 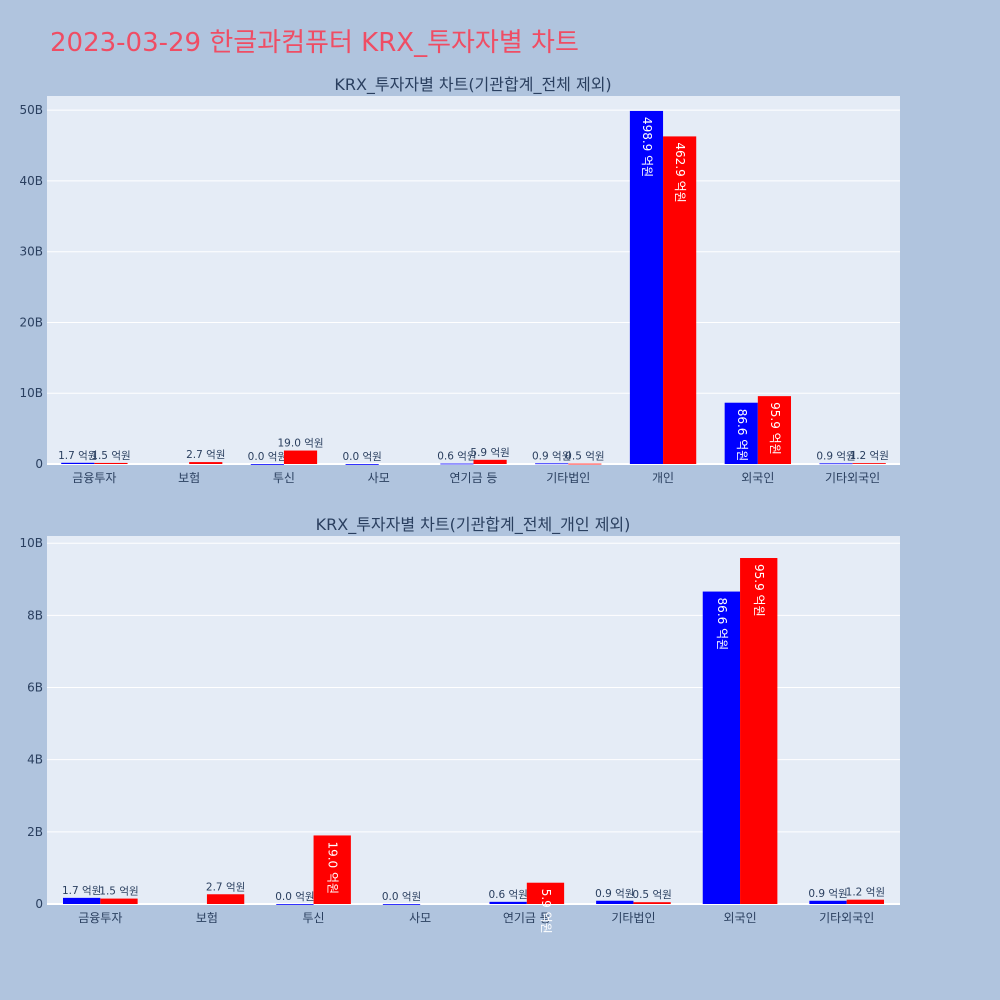 What do you see at coordinates (663, 478) in the screenshot?
I see `x-tick-label: 개인` at bounding box center [663, 478].